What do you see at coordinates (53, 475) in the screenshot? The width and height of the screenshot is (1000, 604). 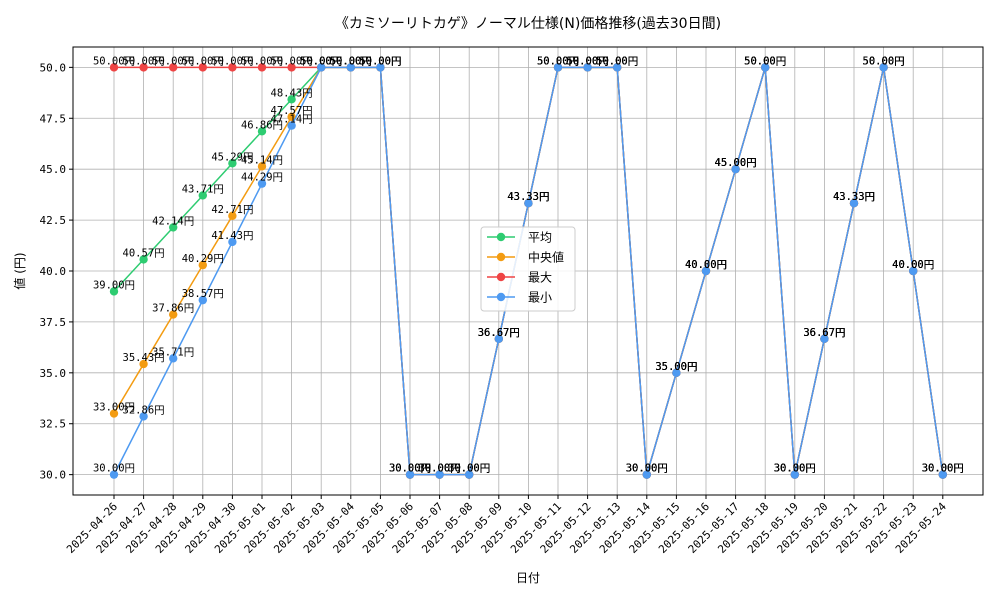 I see `y-tick-label: 30.0` at bounding box center [53, 475].